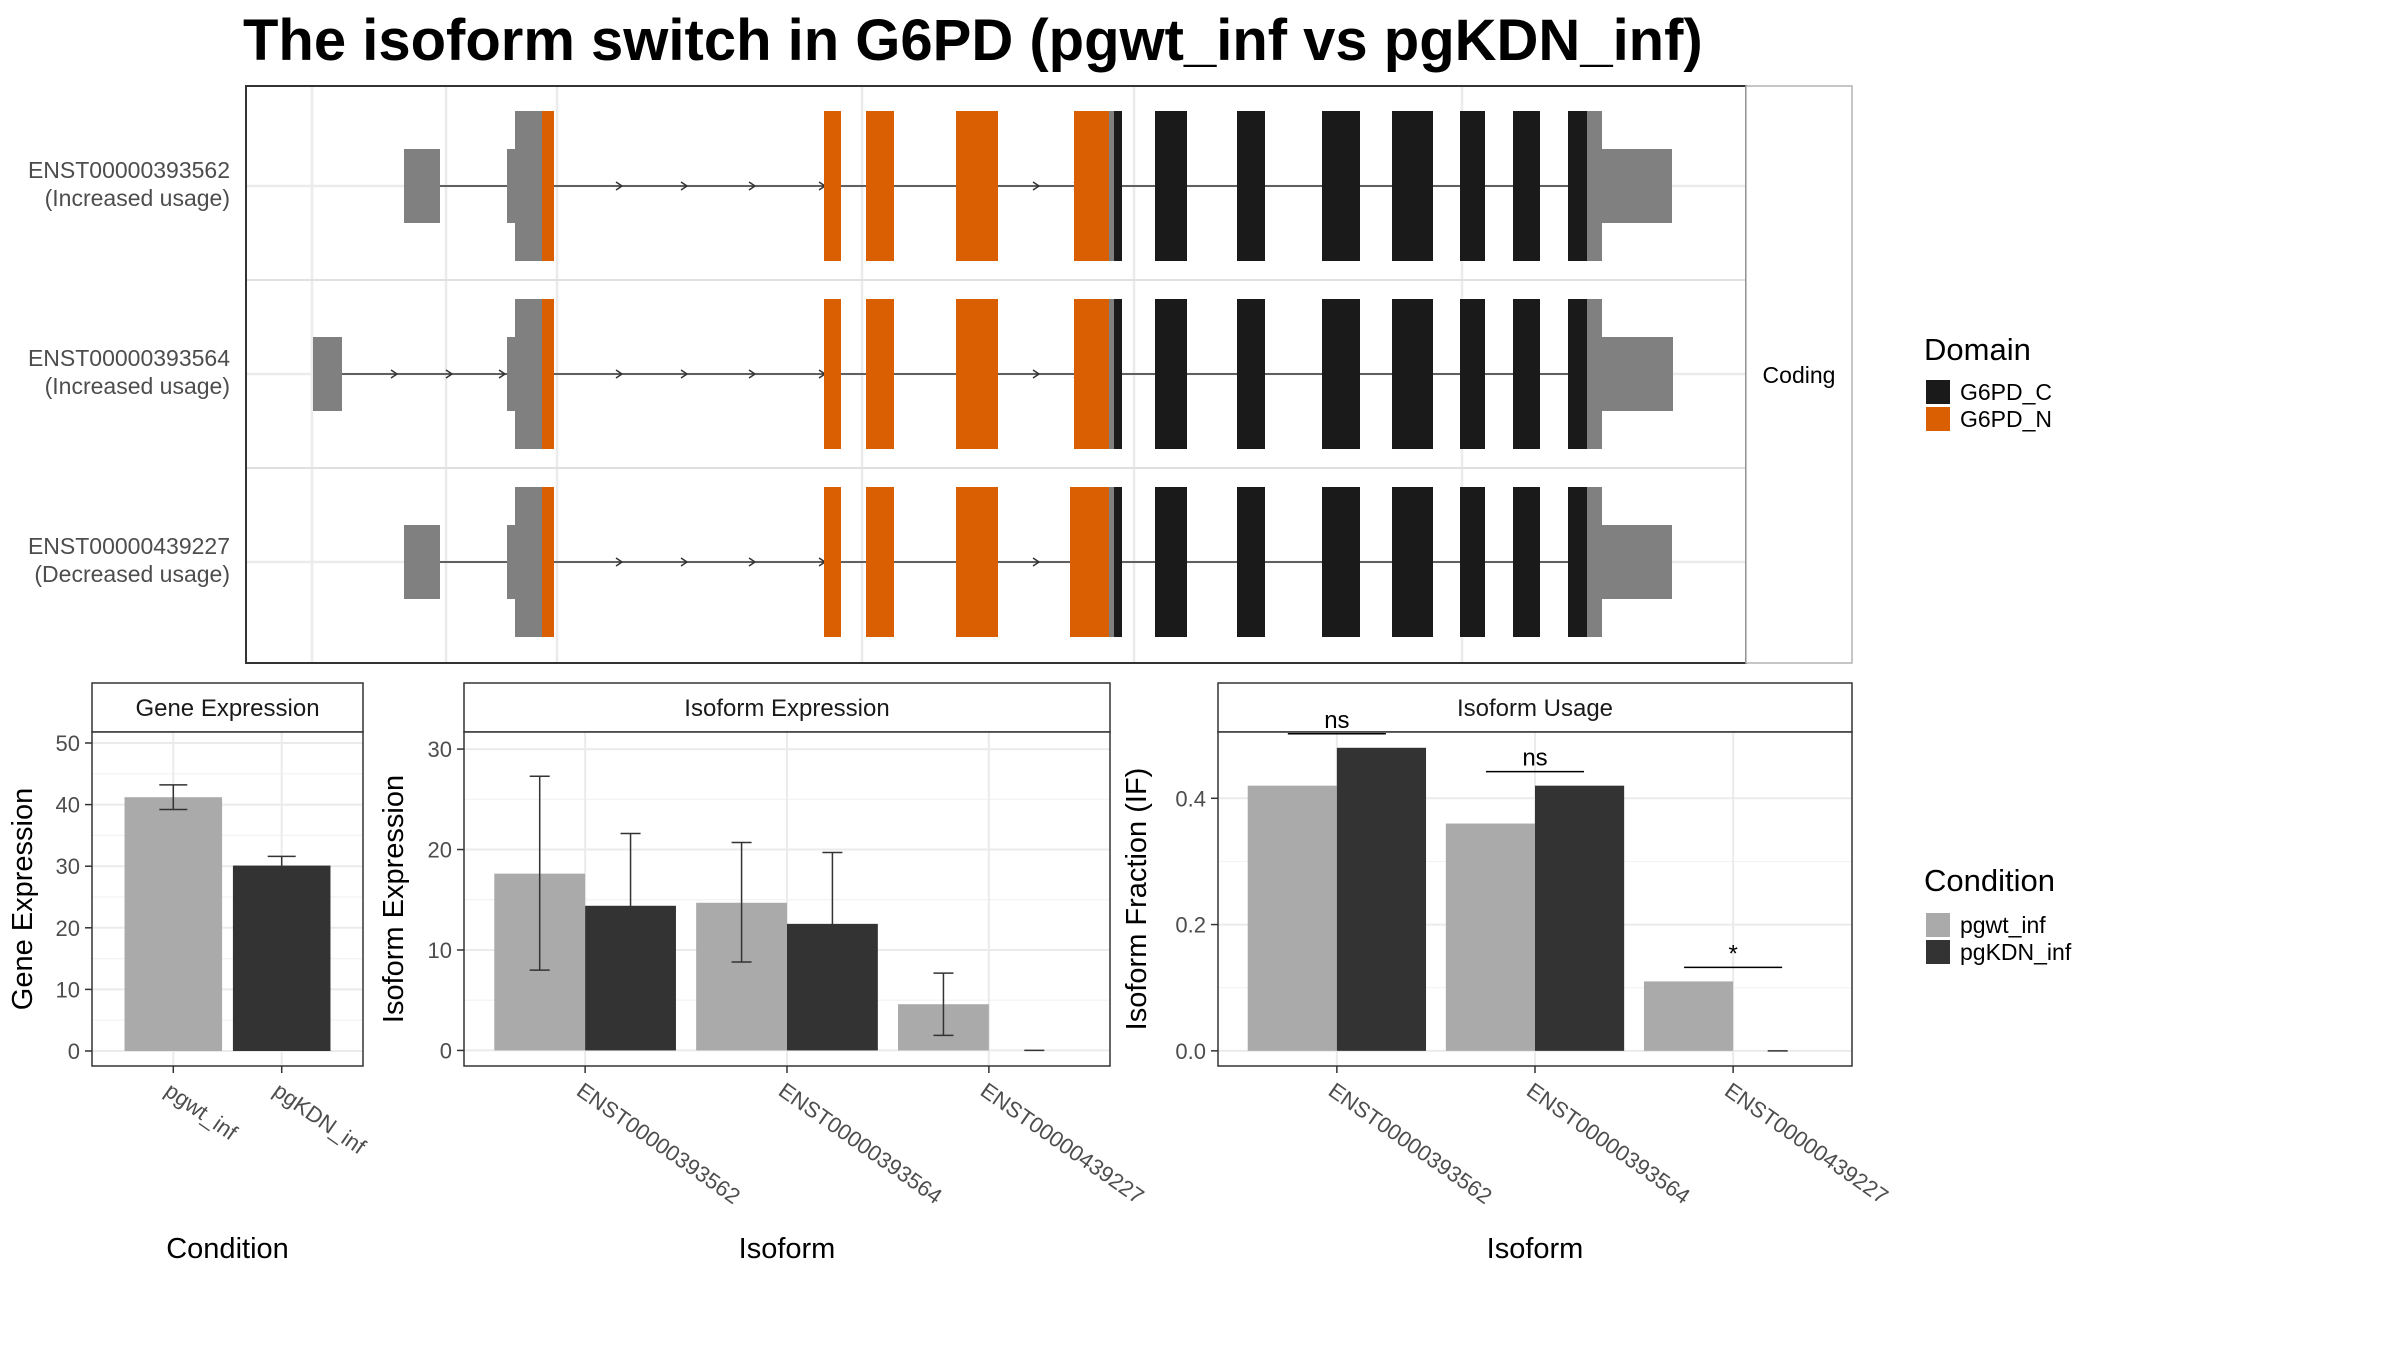 This screenshot has width=2400, height=1350. What do you see at coordinates (227, 708) in the screenshot?
I see `panel-strip-label: Gene Expression` at bounding box center [227, 708].